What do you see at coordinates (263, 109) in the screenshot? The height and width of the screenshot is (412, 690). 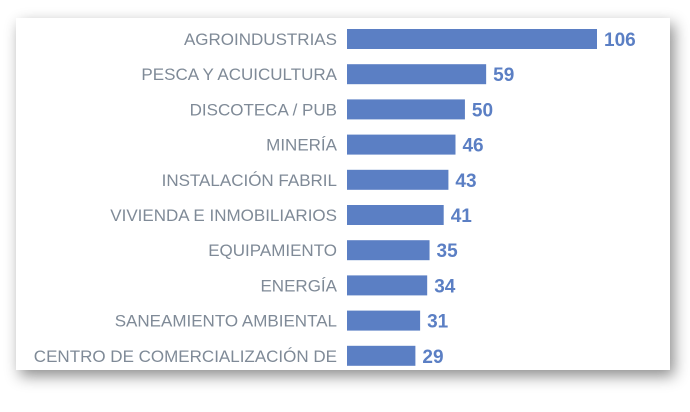 I see `category-label: DISCOTECA / PUB` at bounding box center [263, 109].